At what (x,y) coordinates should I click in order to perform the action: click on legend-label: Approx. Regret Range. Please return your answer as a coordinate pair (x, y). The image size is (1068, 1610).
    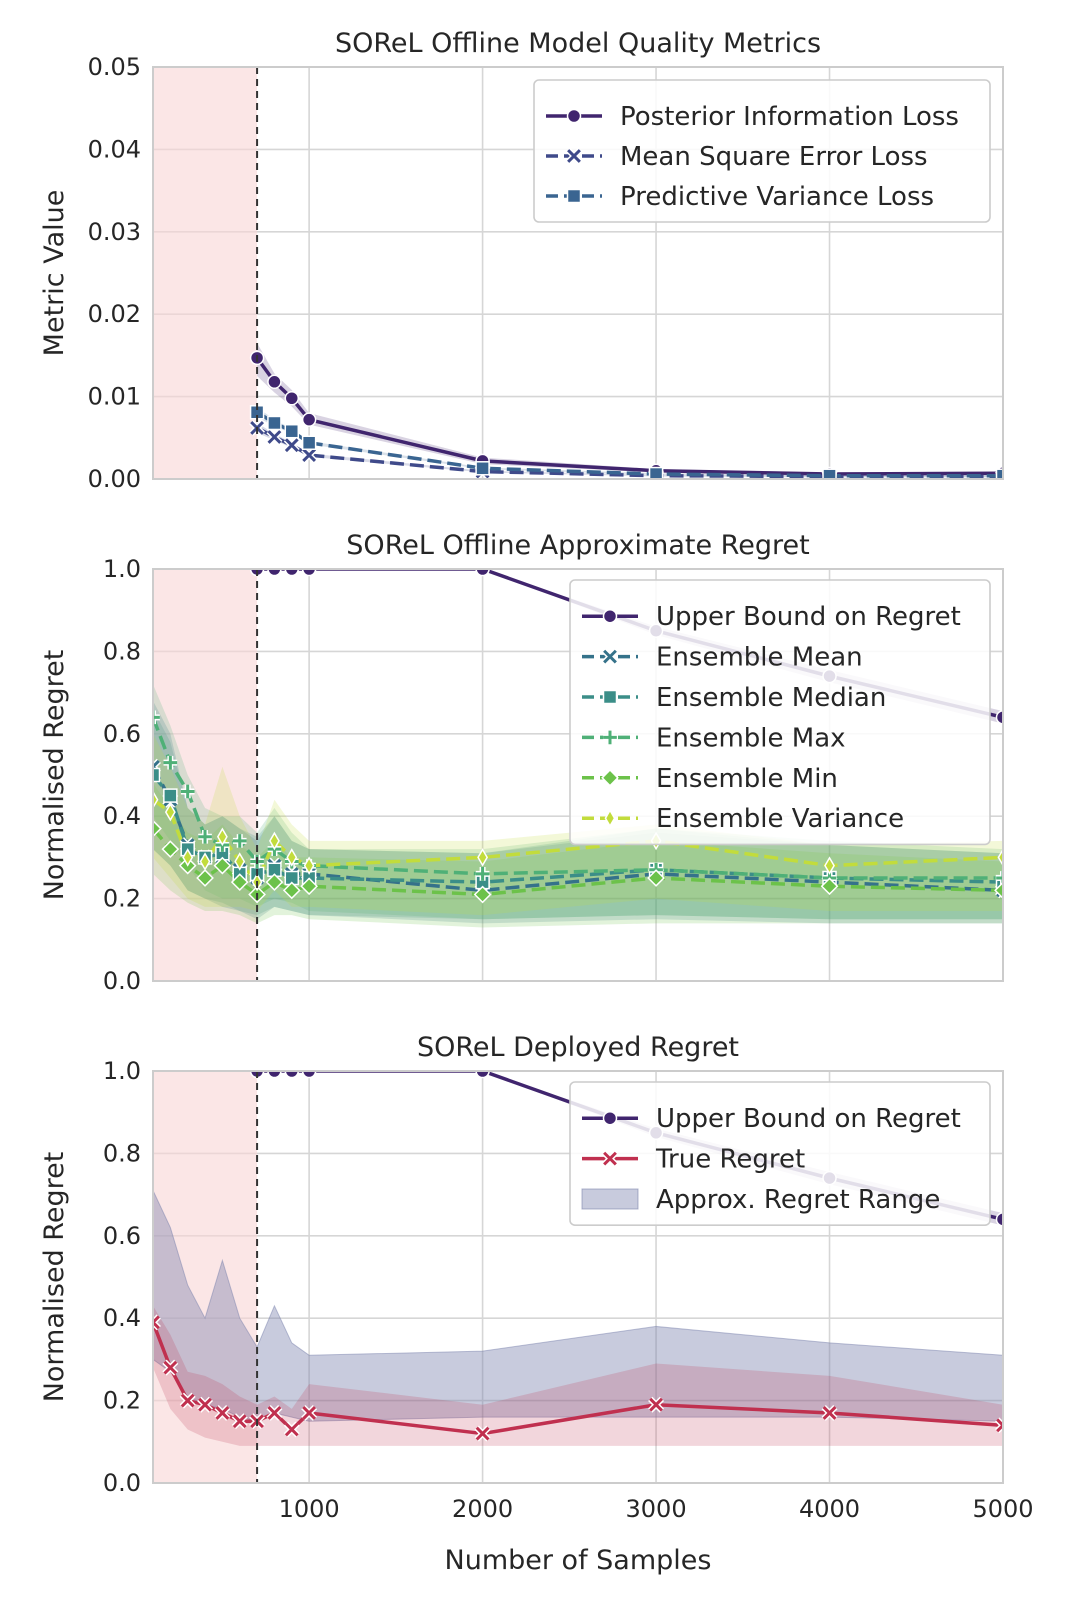
    Looking at the image, I should click on (798, 1200).